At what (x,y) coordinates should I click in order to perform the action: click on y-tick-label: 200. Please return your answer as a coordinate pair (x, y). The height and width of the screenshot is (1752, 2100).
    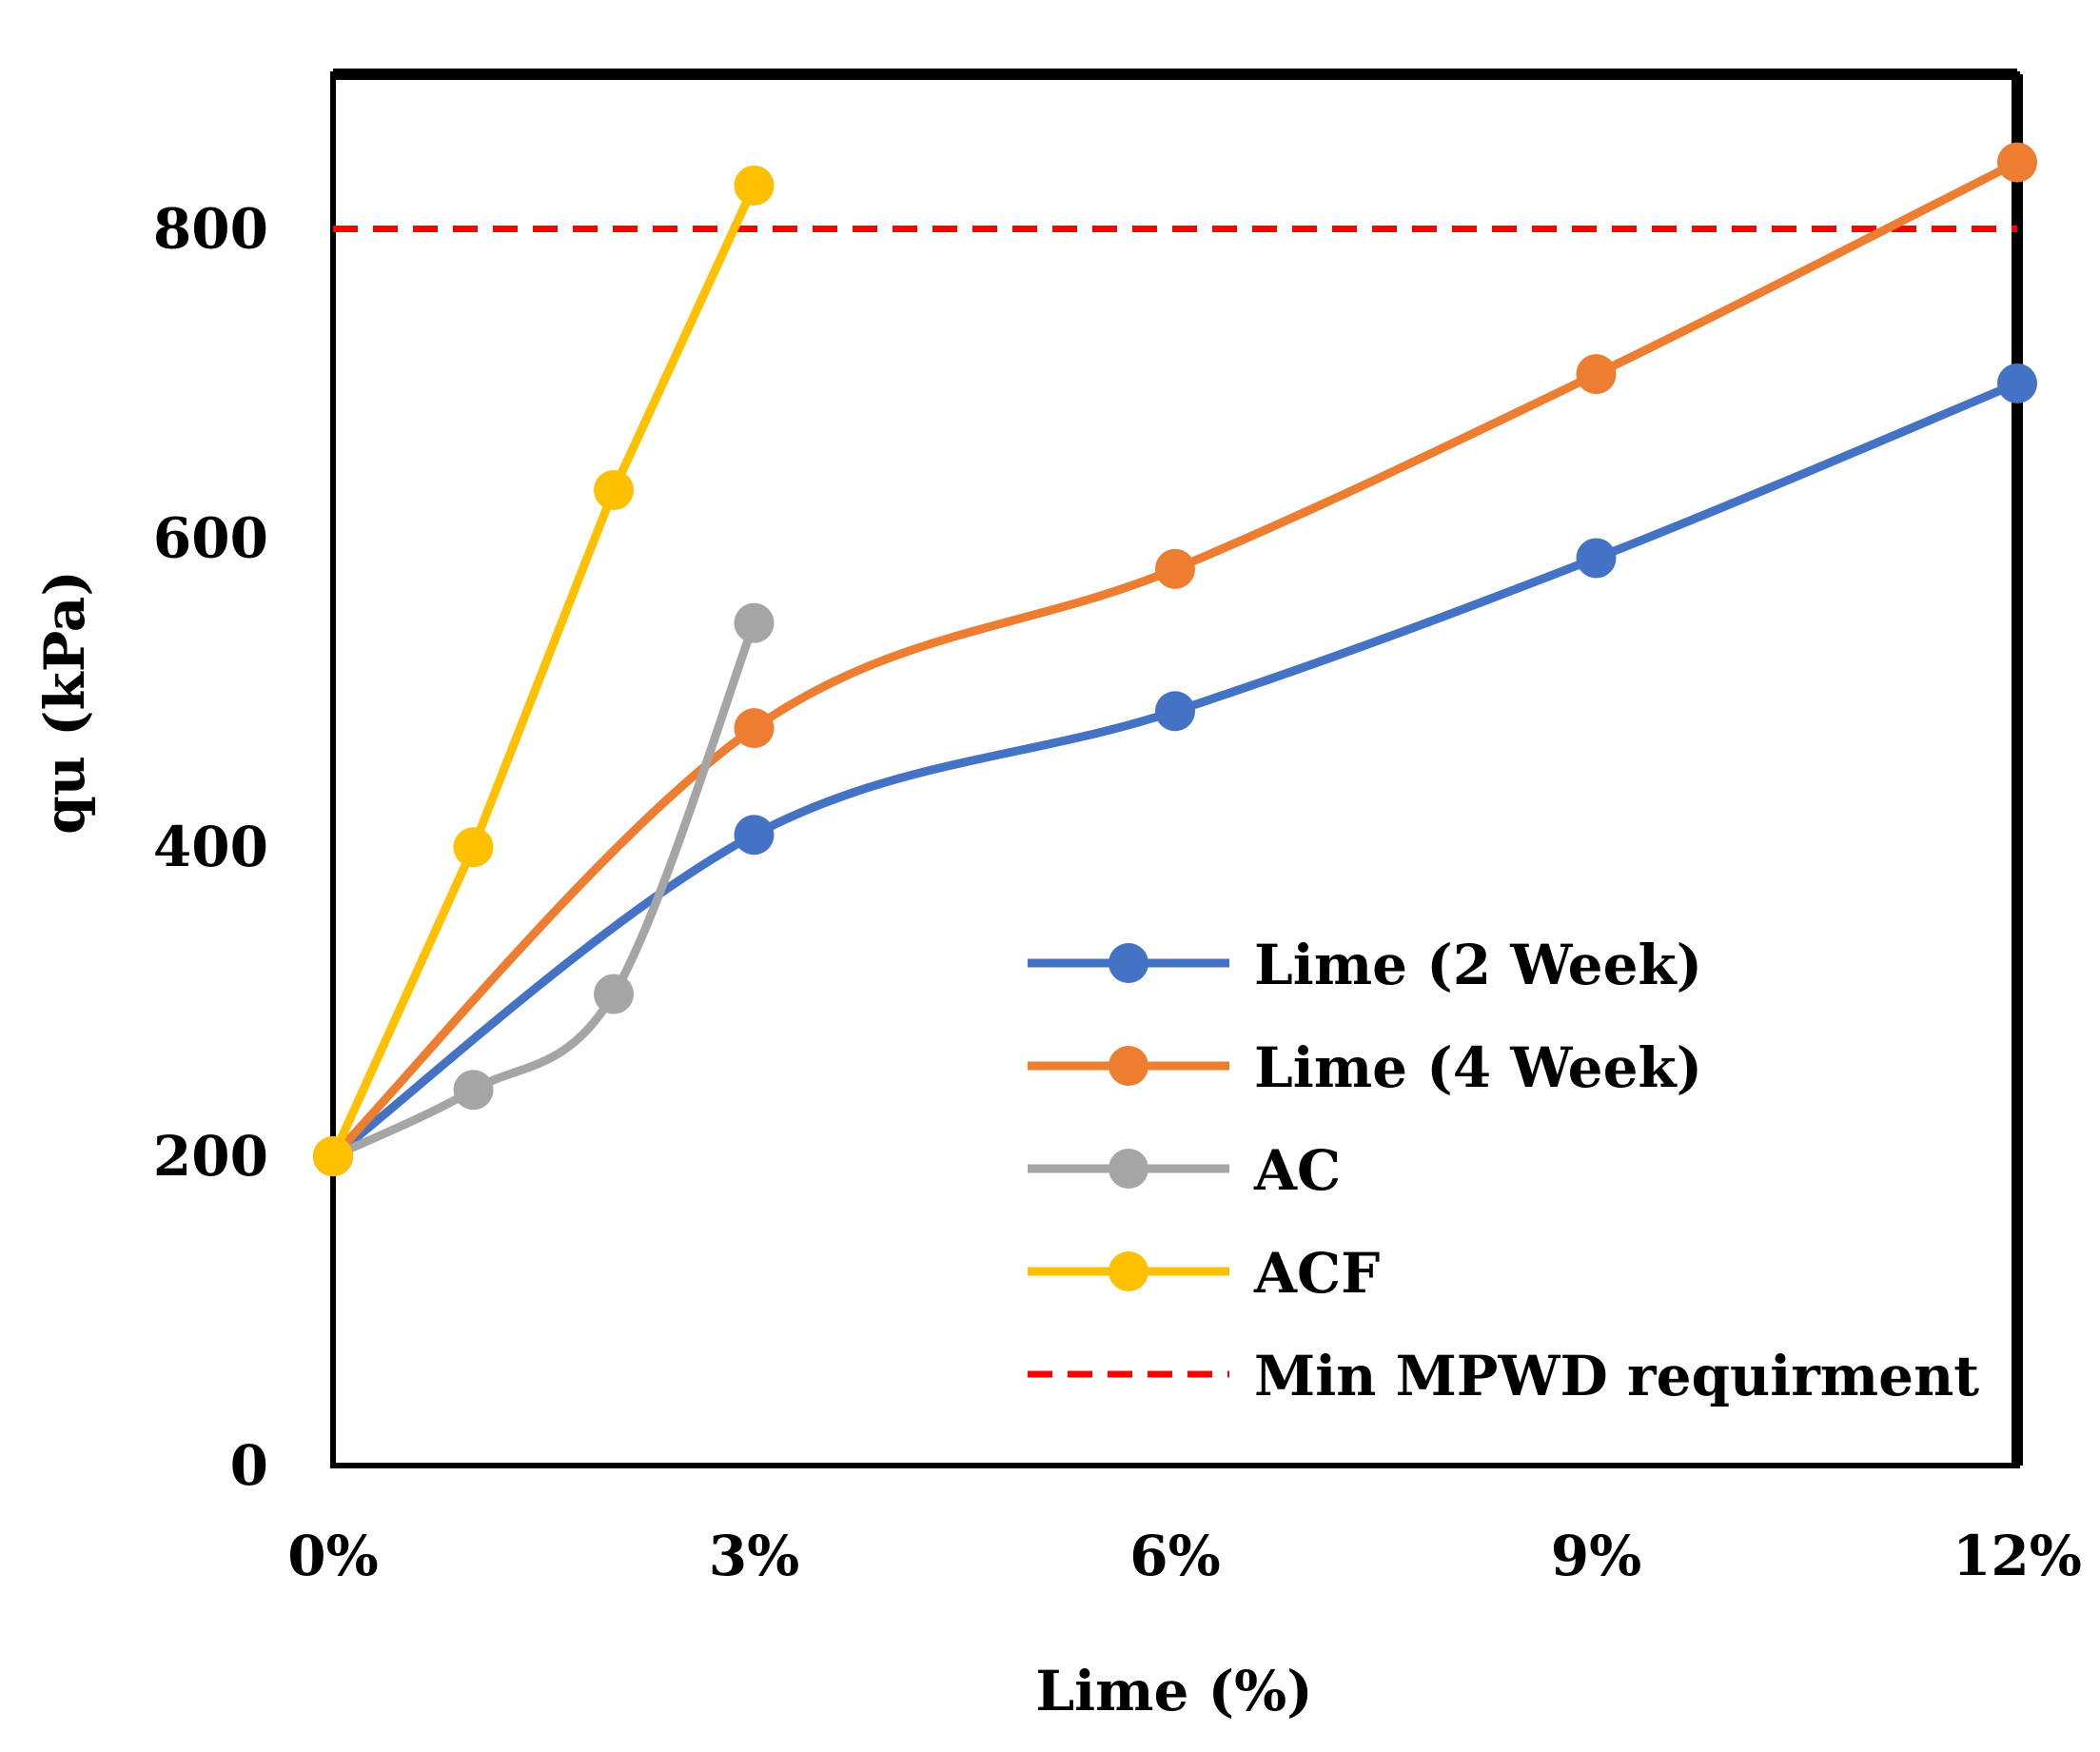
    Looking at the image, I should click on (210, 1156).